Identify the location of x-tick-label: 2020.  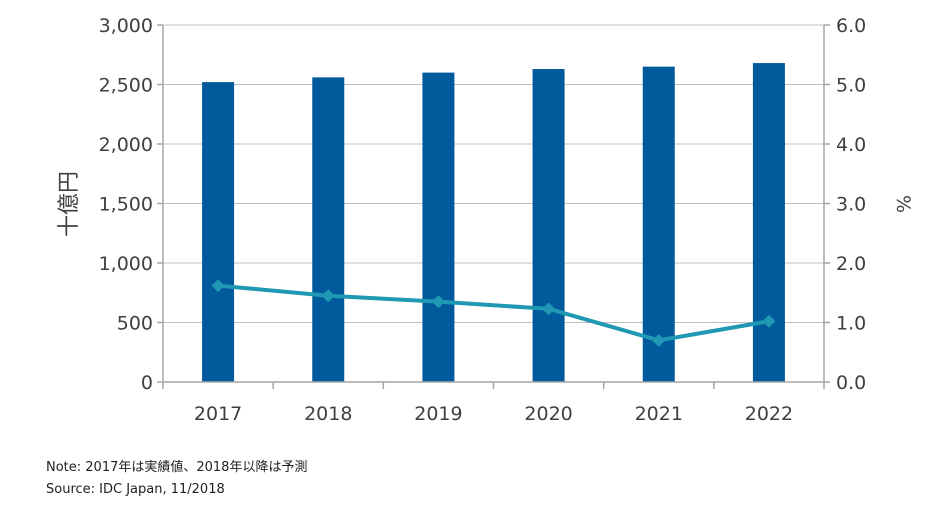
(548, 414).